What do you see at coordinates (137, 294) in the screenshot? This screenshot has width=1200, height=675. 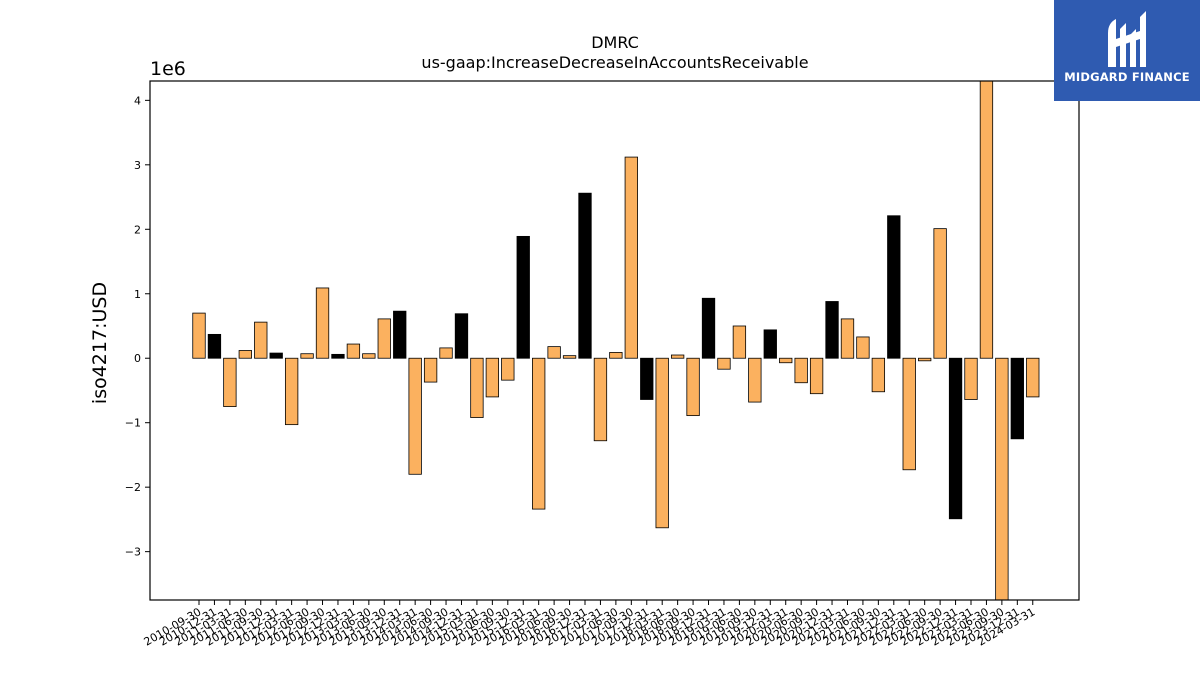 I see `y-tick-label: 1` at bounding box center [137, 294].